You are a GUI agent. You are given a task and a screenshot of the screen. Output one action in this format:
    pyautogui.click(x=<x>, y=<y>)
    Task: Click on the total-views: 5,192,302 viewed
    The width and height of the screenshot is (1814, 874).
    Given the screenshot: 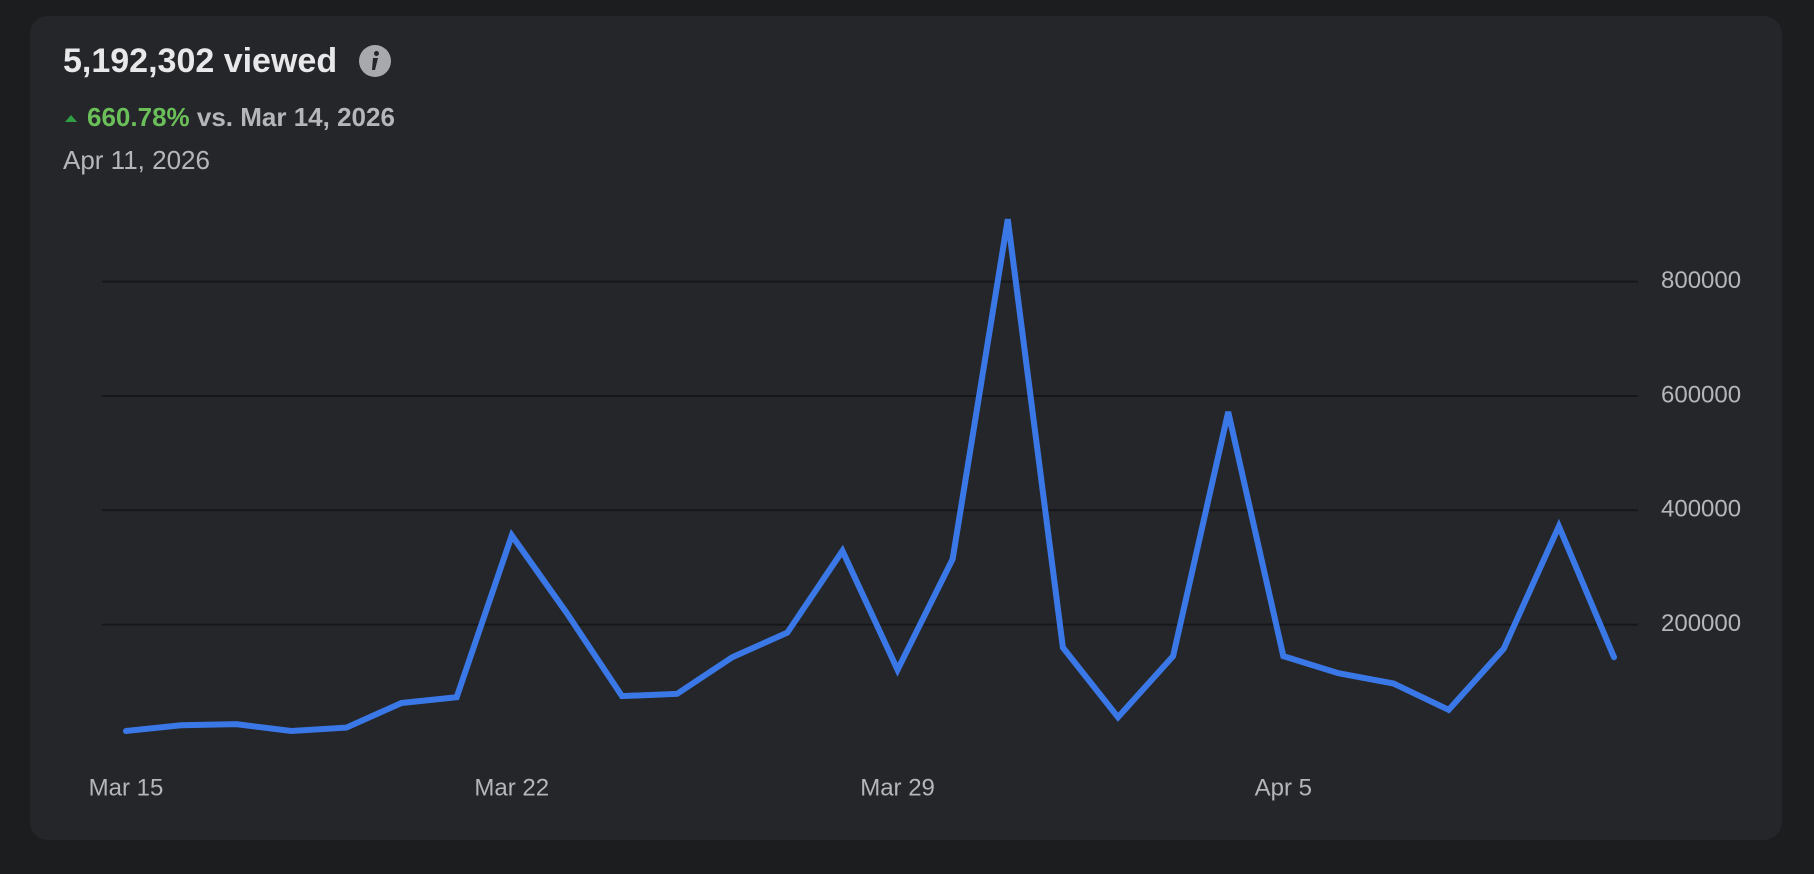 What is the action you would take?
    pyautogui.click(x=200, y=61)
    